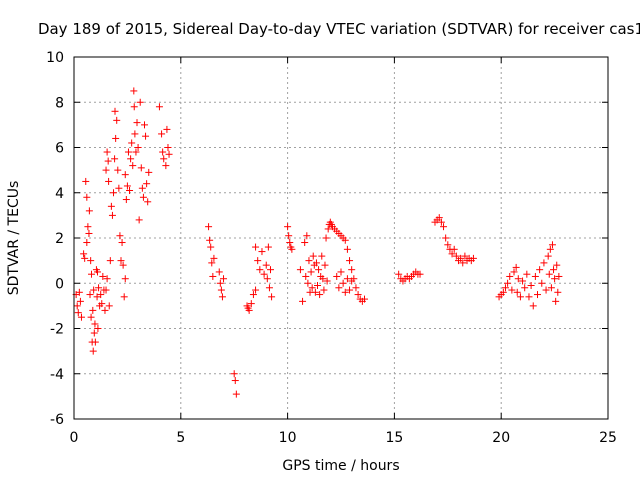 The width and height of the screenshot is (640, 480). What do you see at coordinates (14, 238) in the screenshot?
I see `y-axis-label: SDTVAR / TECUs` at bounding box center [14, 238].